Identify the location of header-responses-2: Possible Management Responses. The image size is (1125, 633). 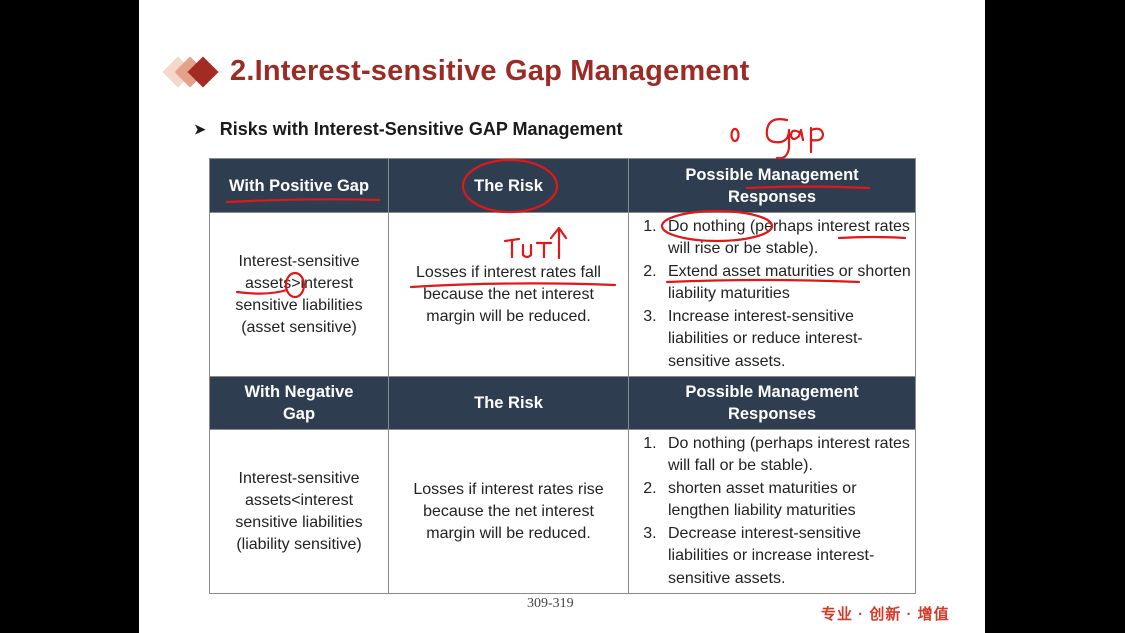
(772, 403).